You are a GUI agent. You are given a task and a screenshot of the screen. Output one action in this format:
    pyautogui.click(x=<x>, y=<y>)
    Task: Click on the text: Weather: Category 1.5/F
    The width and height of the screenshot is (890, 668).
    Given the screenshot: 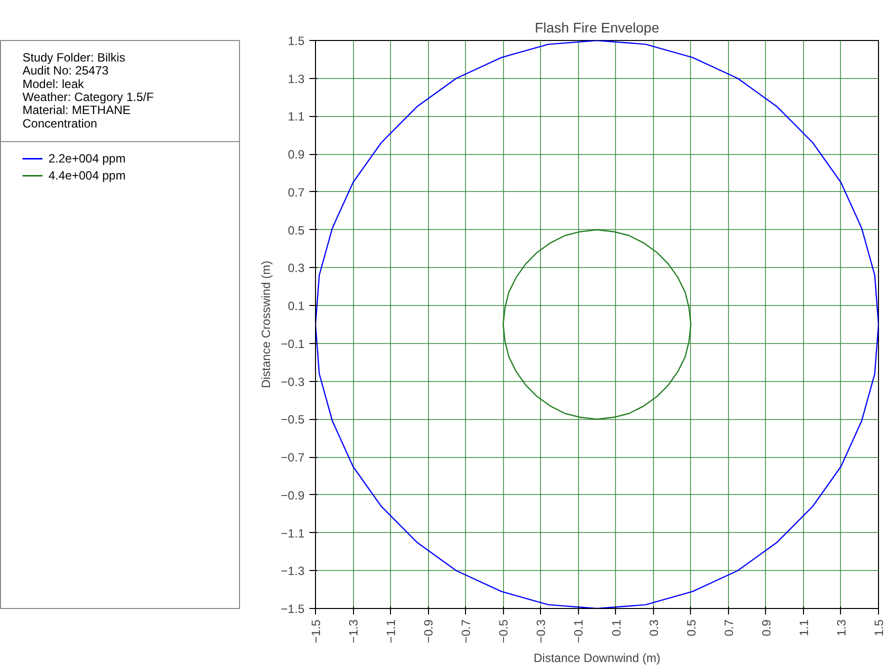 What is the action you would take?
    pyautogui.click(x=88, y=97)
    